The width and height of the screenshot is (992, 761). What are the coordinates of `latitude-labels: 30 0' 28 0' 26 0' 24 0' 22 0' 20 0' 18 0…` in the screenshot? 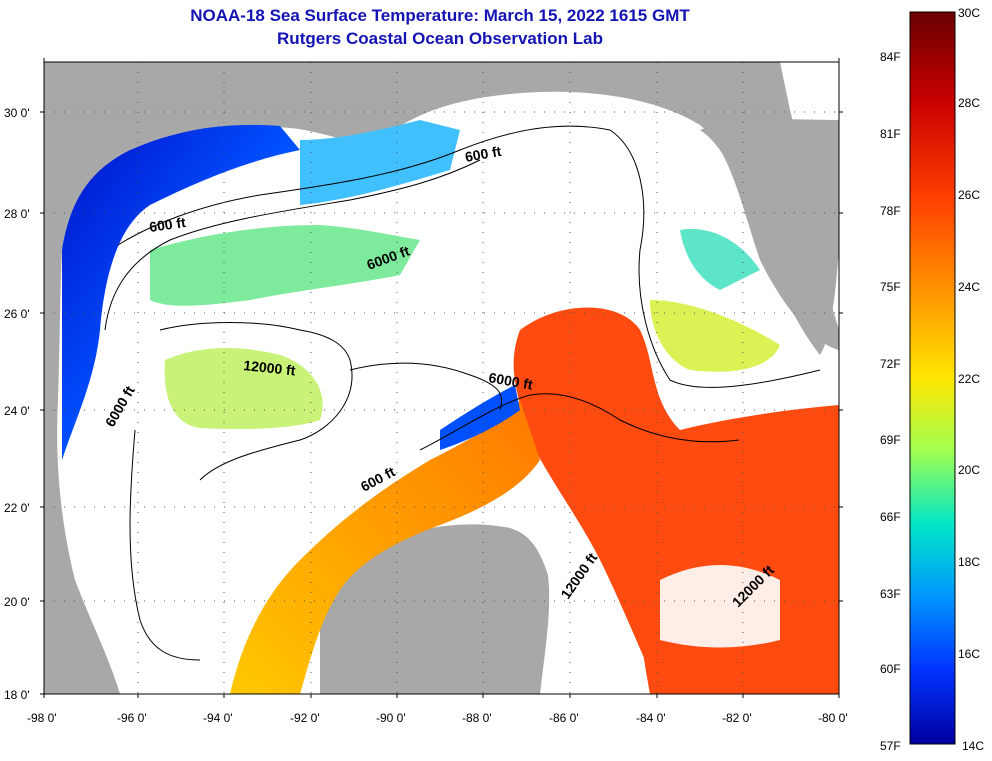 It's located at (17, 404).